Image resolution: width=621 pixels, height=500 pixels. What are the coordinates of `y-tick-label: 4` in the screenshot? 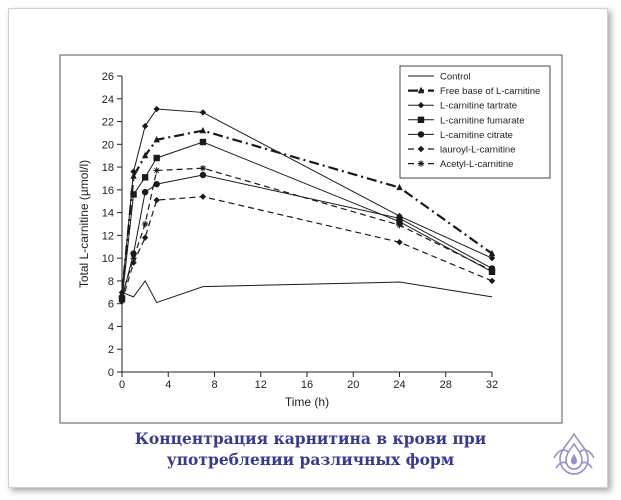 It's located at (111, 327).